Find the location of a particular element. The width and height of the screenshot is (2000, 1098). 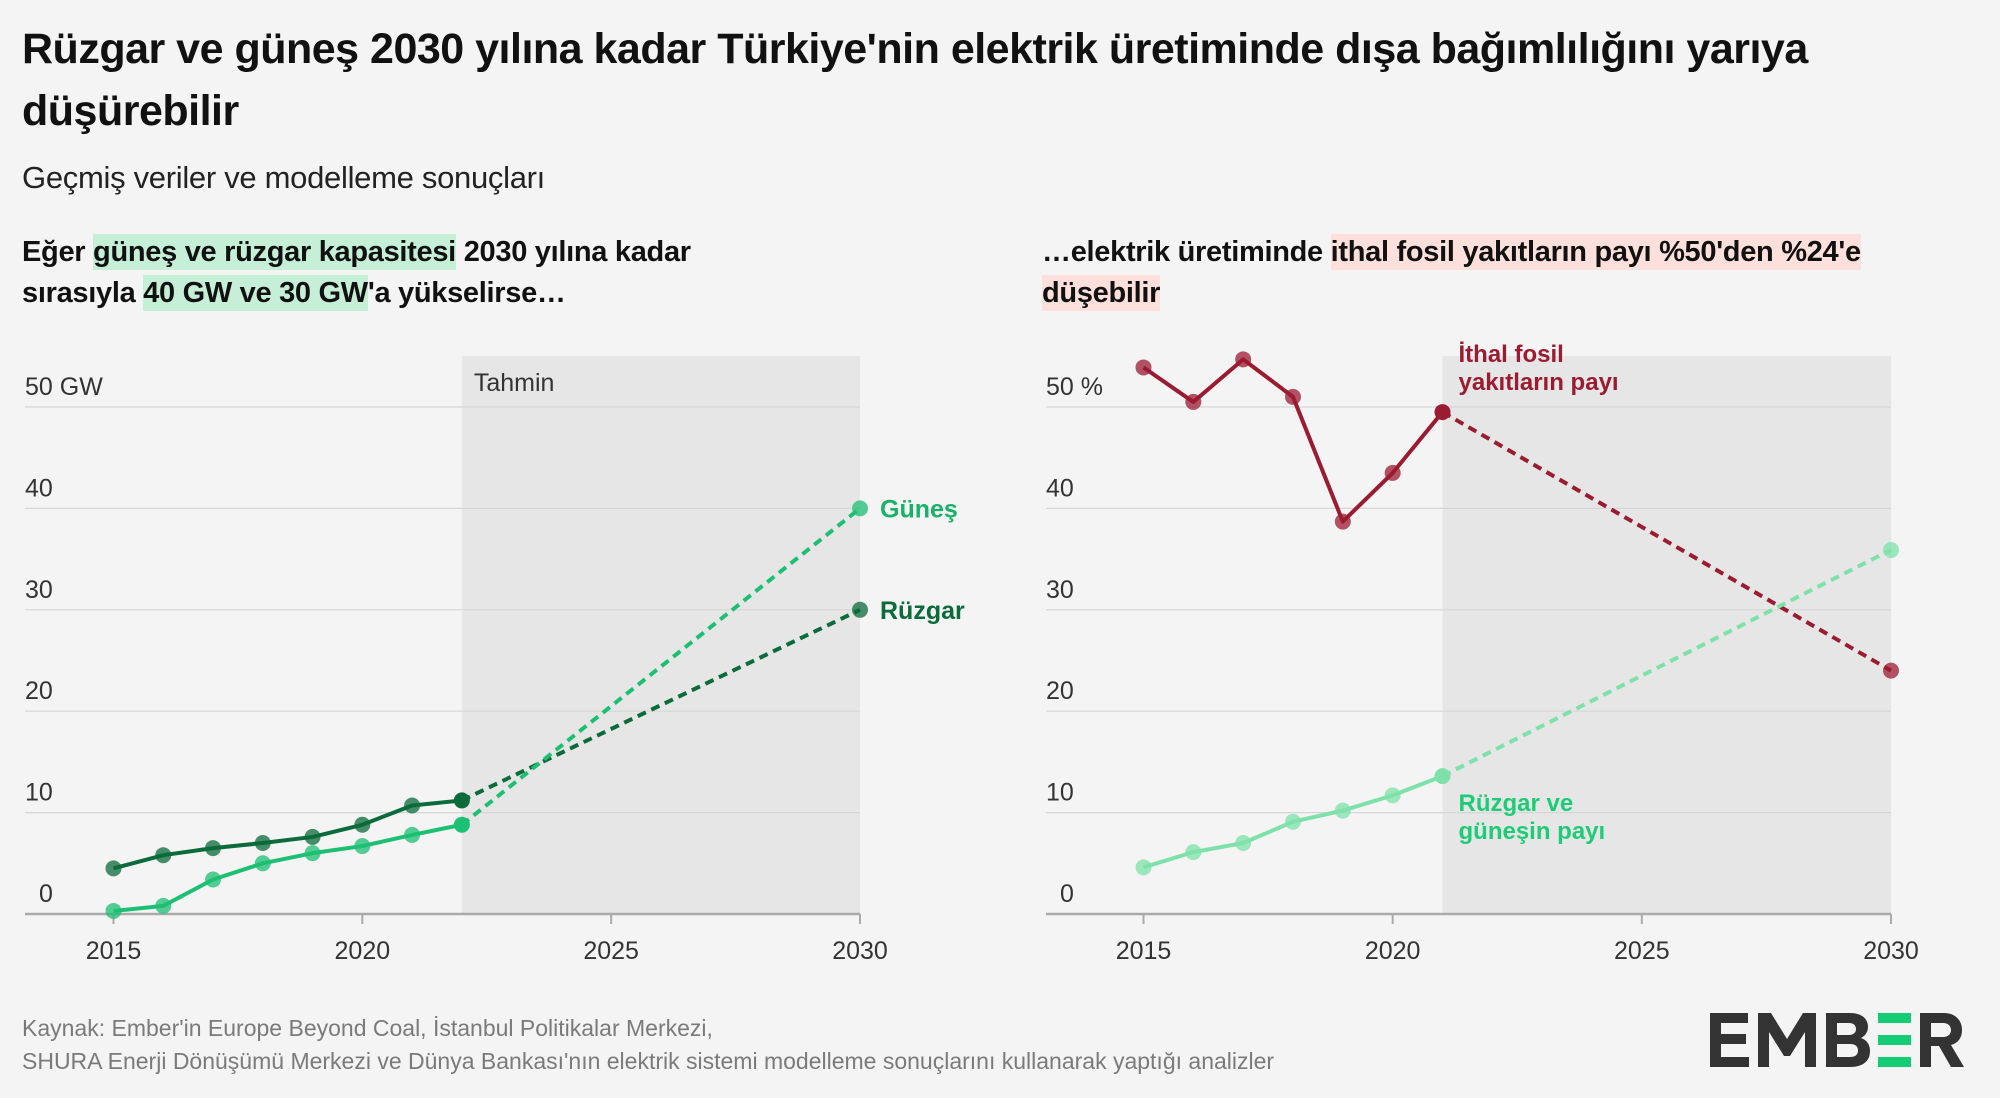

series-label: İthal fosil is located at coordinates (1511, 354).